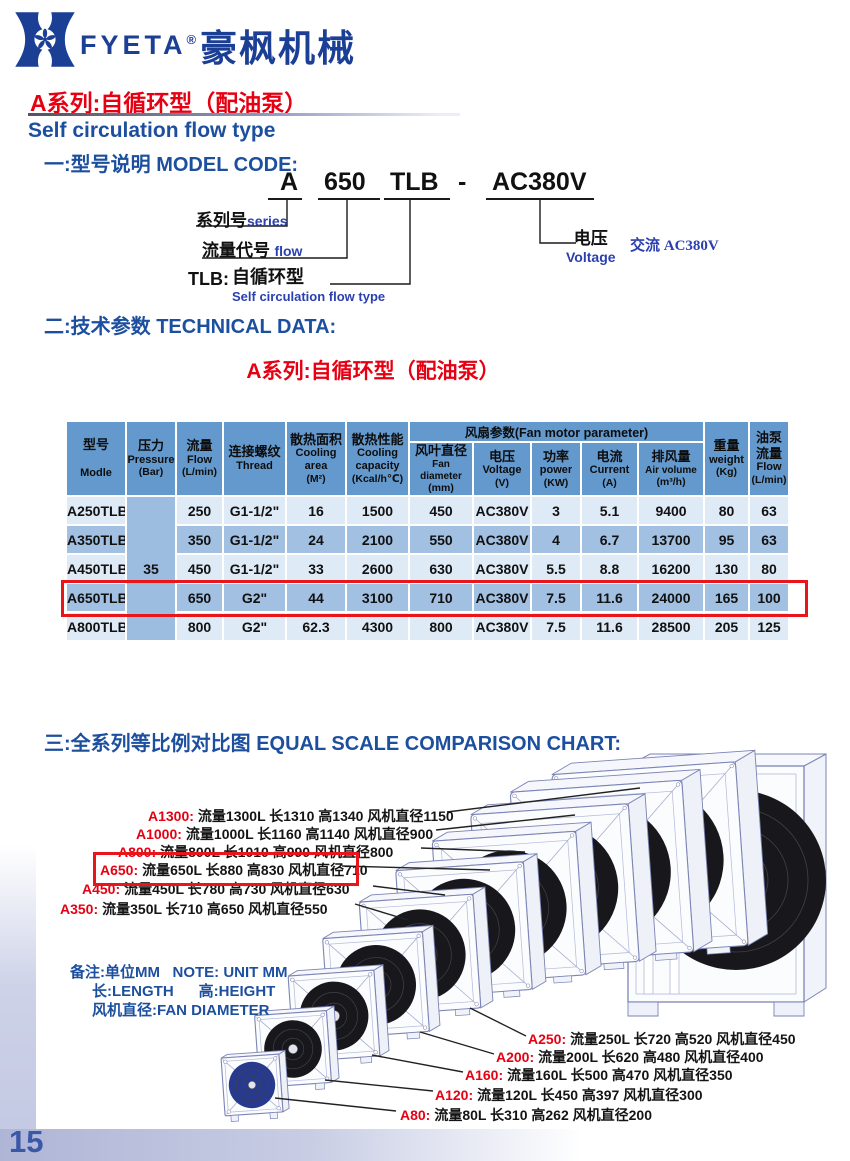 This screenshot has height=1161, width=850. What do you see at coordinates (769, 568) in the screenshot?
I see `cell-pump_flow: 80` at bounding box center [769, 568].